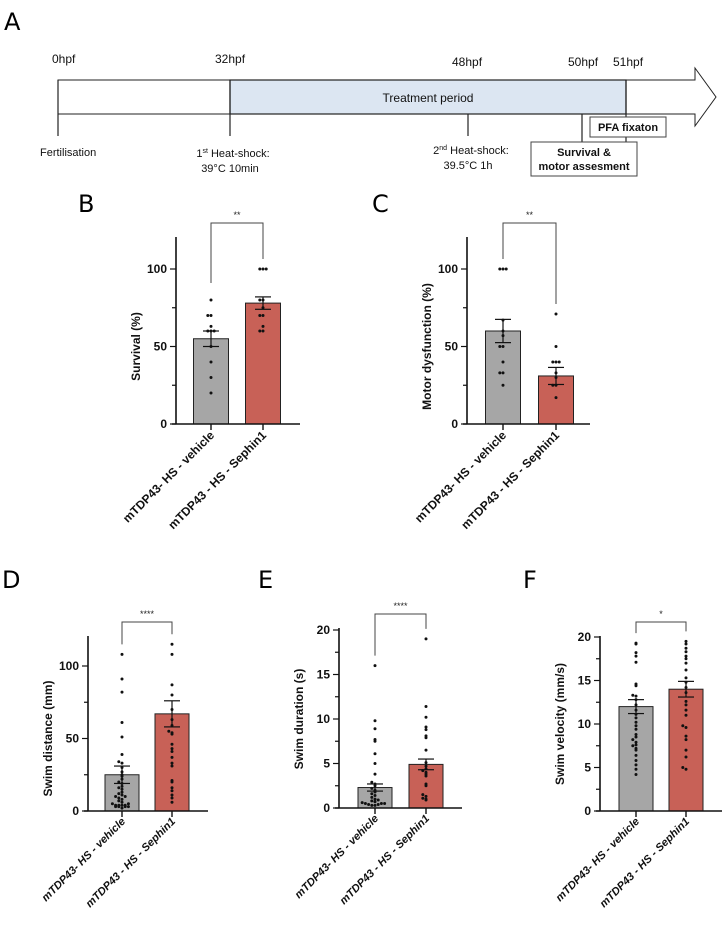  Describe the element at coordinates (585, 681) in the screenshot. I see `y-tick-label: 15` at that location.